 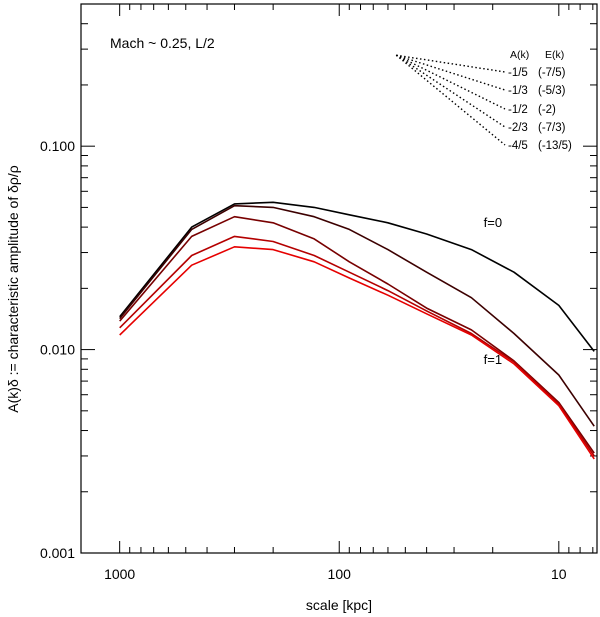 I want to click on slope-e-label: (-7/5), so click(x=552, y=73).